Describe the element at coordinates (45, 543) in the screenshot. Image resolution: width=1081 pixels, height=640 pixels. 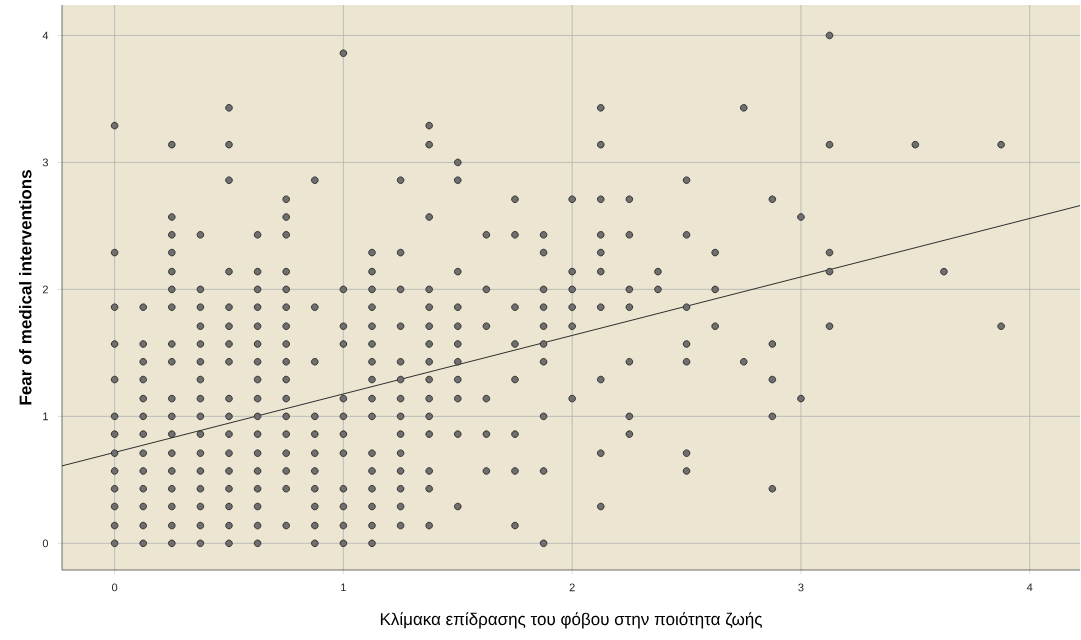
I see `y-tick-label: 0` at that location.